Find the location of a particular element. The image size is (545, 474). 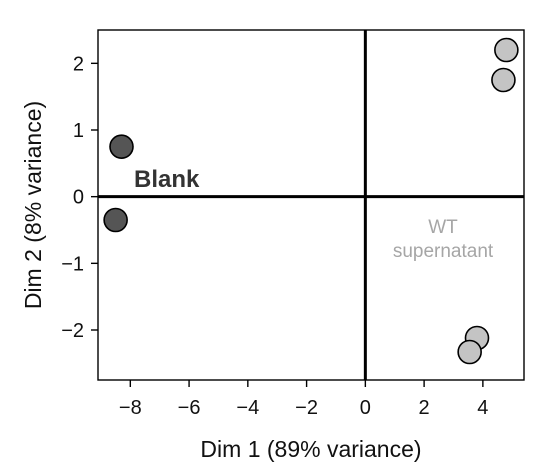

x-tick-label: −8 is located at coordinates (130, 408).